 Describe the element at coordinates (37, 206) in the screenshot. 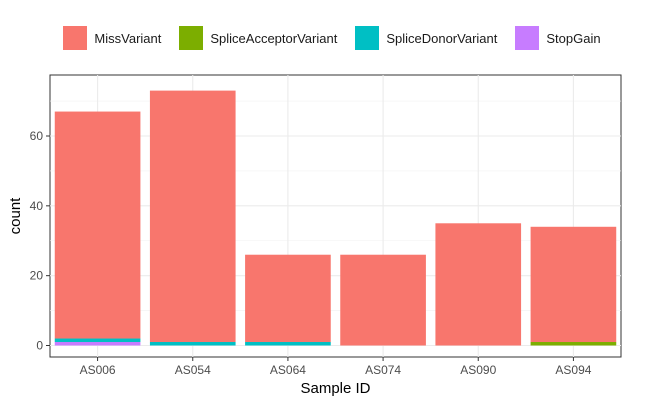

I see `y-tick-label: 40` at that location.